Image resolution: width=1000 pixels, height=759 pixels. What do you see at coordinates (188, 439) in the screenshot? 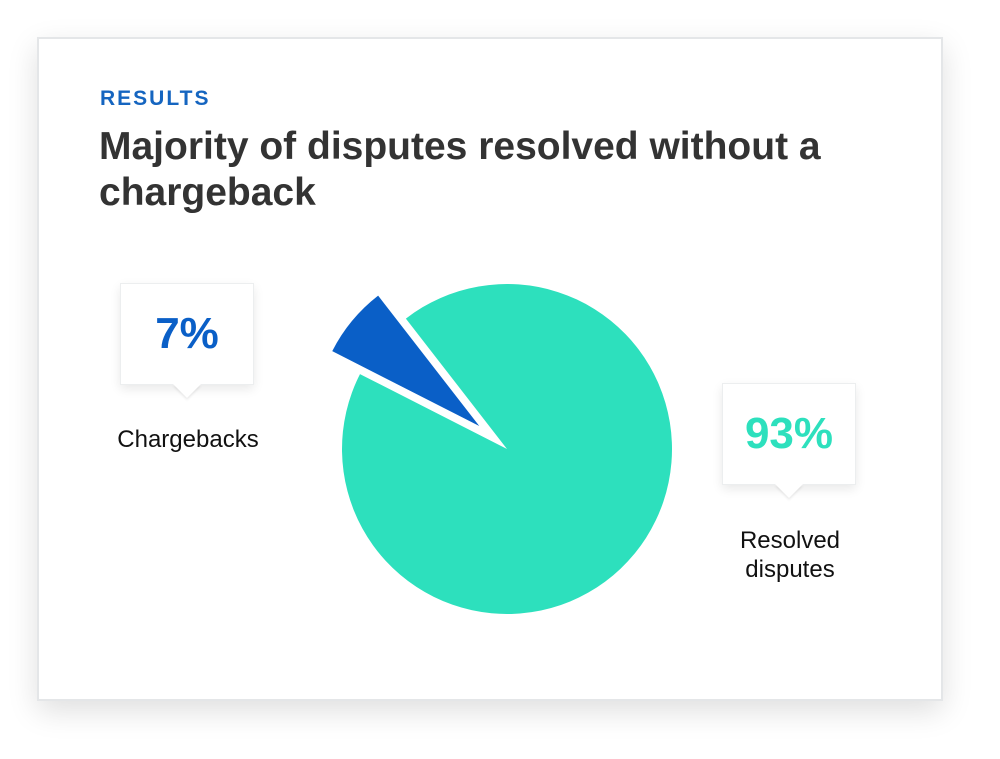
I see `chargebacks-label: Chargebacks` at bounding box center [188, 439].